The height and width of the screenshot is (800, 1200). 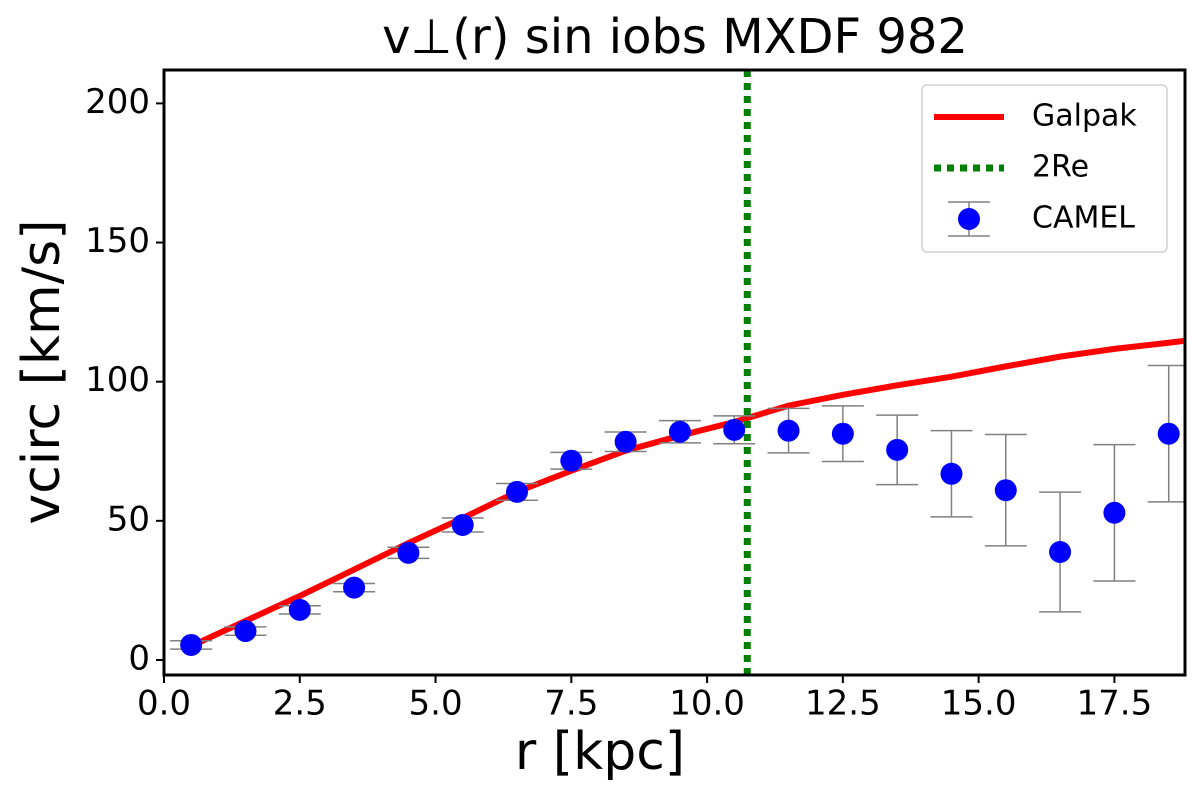 I want to click on y-tick-label: 150, so click(x=117, y=241).